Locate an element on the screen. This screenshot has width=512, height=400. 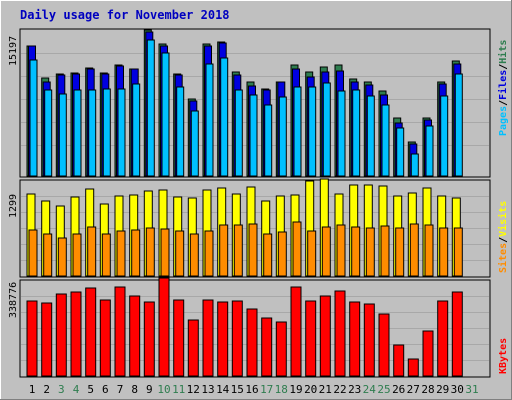
day-label-4: 4 is located at coordinates (76, 389).